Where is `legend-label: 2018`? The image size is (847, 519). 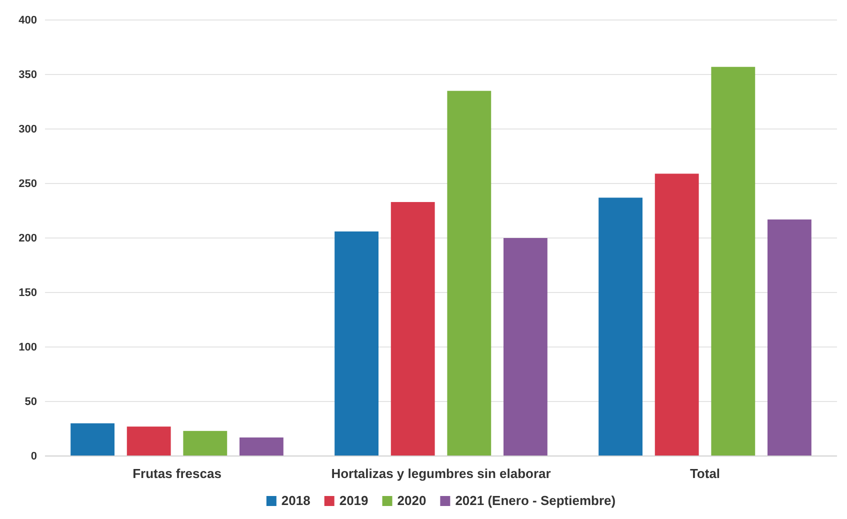
legend-label: 2018 is located at coordinates (295, 500).